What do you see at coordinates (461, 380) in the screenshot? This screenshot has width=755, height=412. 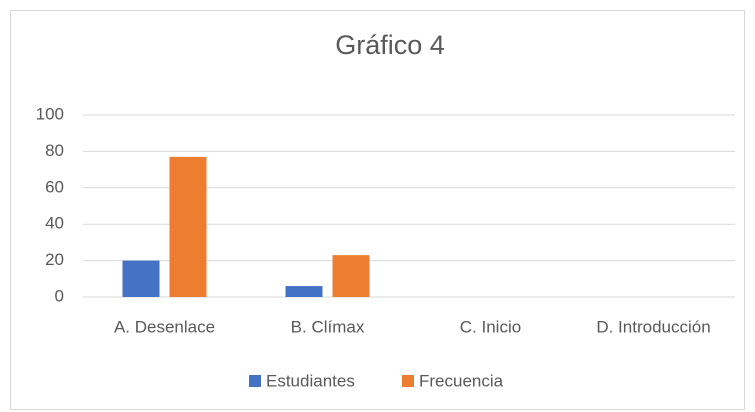 I see `legend-label: Frecuencia` at bounding box center [461, 380].